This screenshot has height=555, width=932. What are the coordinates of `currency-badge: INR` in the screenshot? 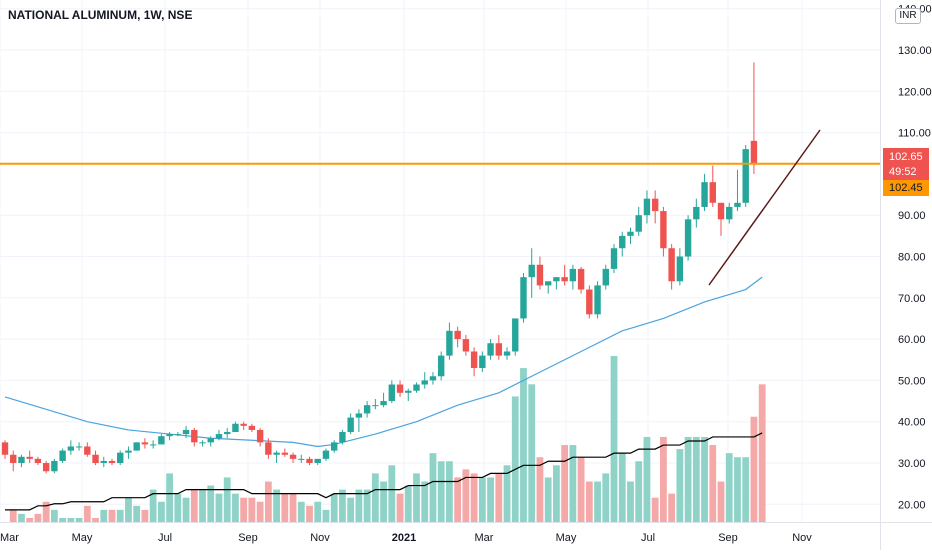 It's located at (908, 16).